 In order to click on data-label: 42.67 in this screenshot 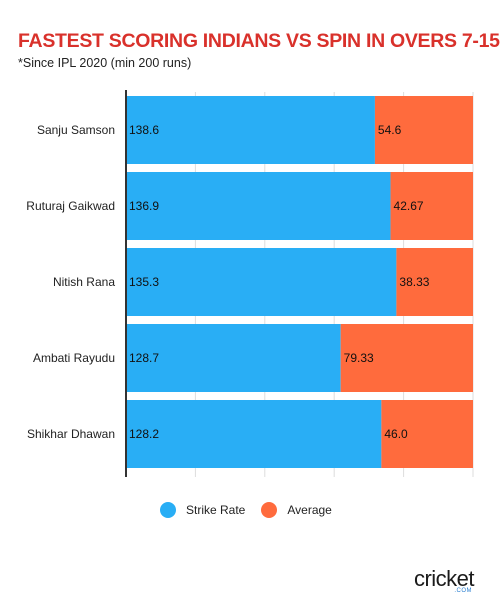, I will do `click(409, 206)`.